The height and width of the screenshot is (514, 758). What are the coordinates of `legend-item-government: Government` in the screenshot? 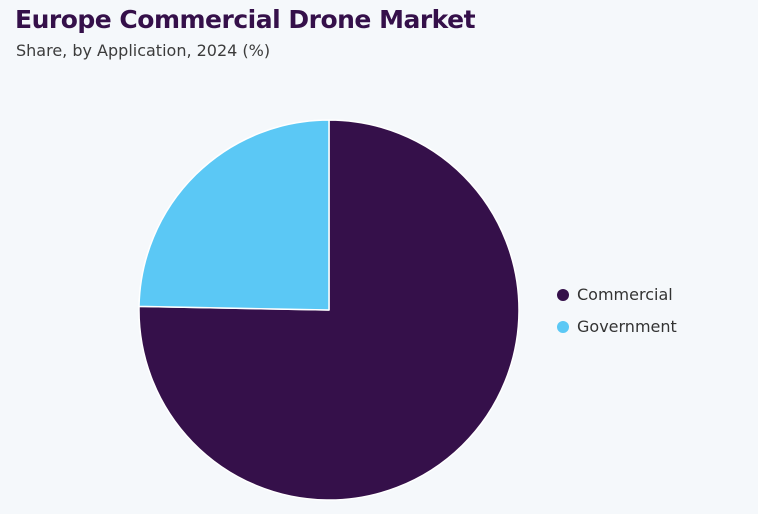 It's located at (617, 326).